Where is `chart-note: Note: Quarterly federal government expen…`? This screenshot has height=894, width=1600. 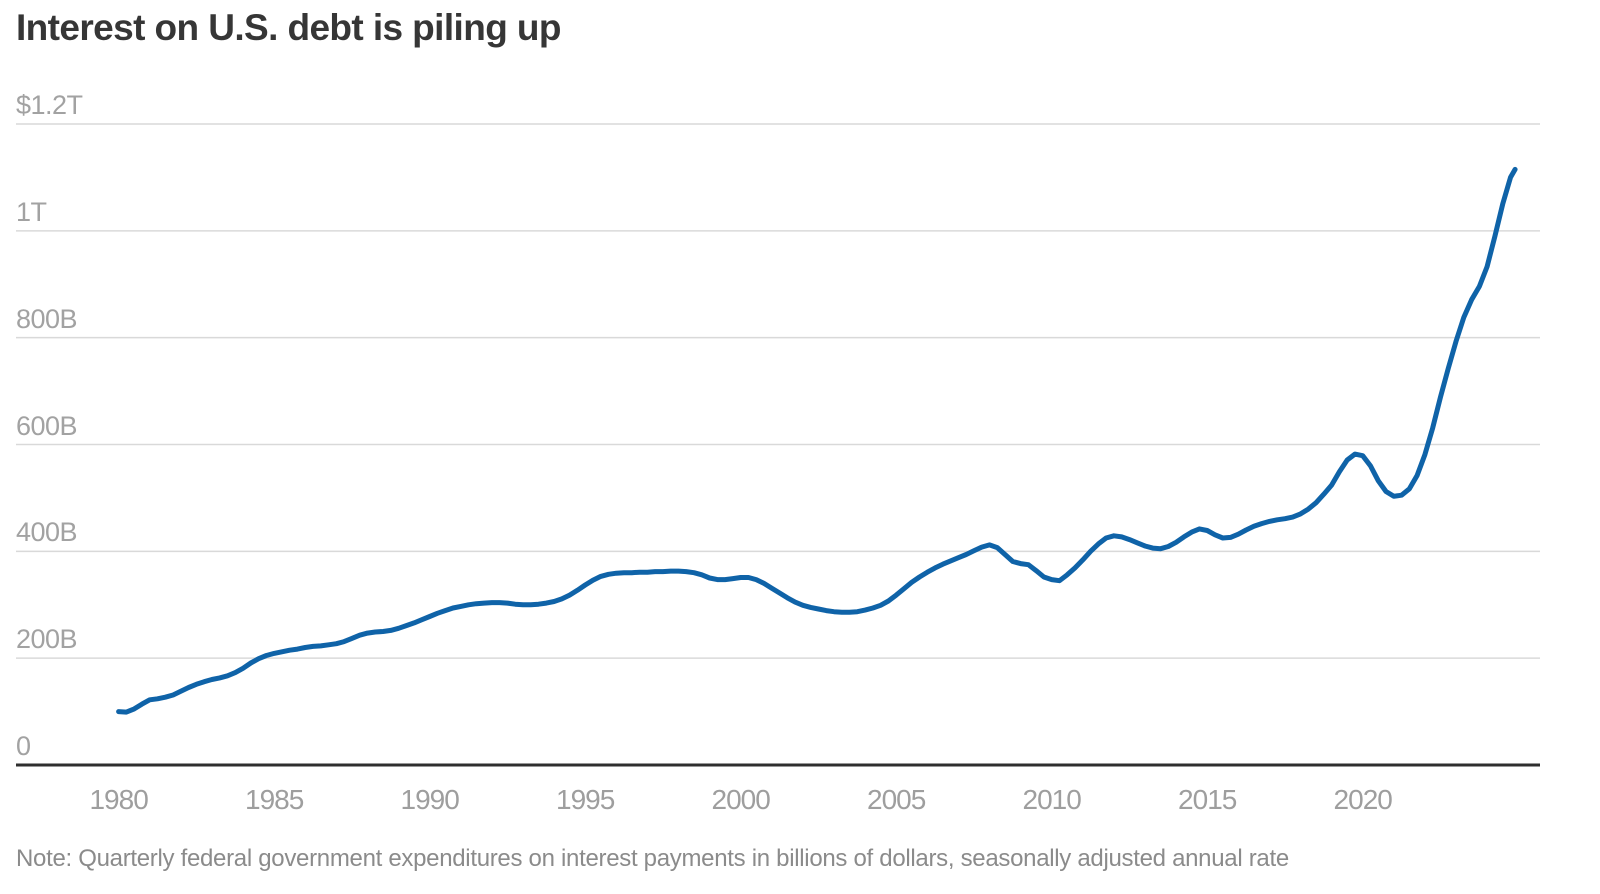 chart-note: Note: Quarterly federal government expen… is located at coordinates (652, 858).